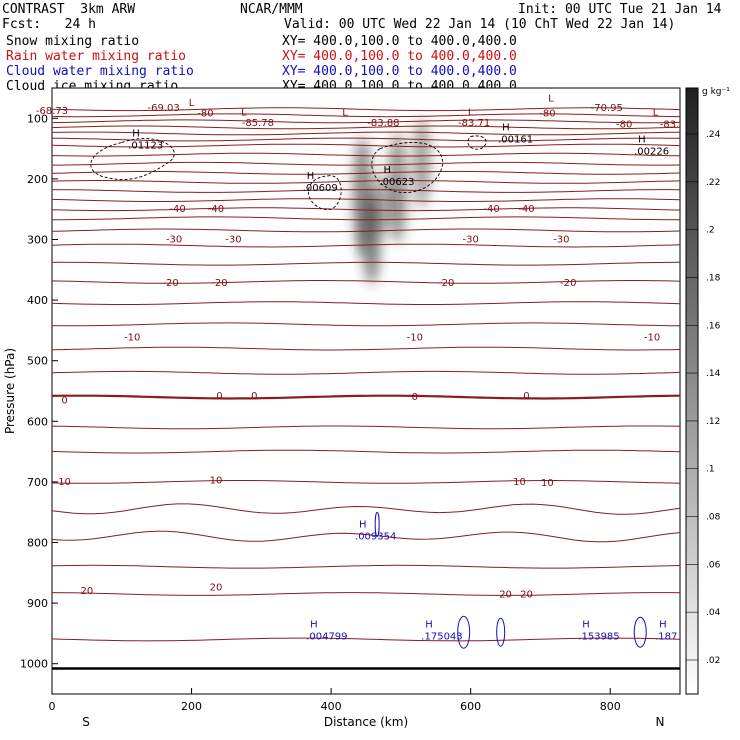 The image size is (740, 740). What do you see at coordinates (52, 706) in the screenshot?
I see `x-tick-label: 0` at bounding box center [52, 706].